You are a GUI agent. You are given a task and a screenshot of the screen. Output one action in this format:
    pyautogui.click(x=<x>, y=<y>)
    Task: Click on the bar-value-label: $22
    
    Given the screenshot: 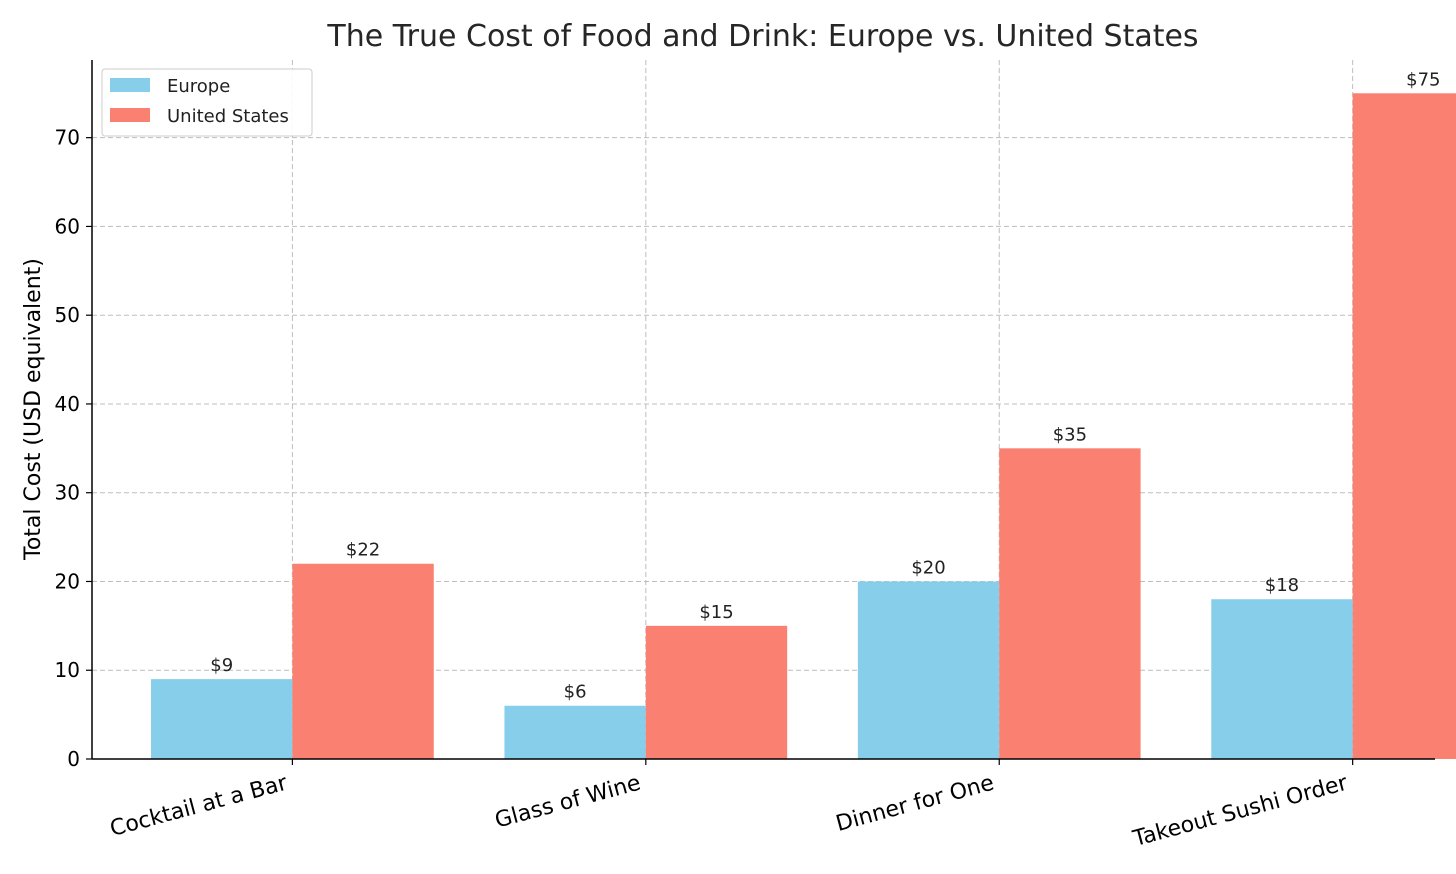 What is the action you would take?
    pyautogui.click(x=363, y=550)
    